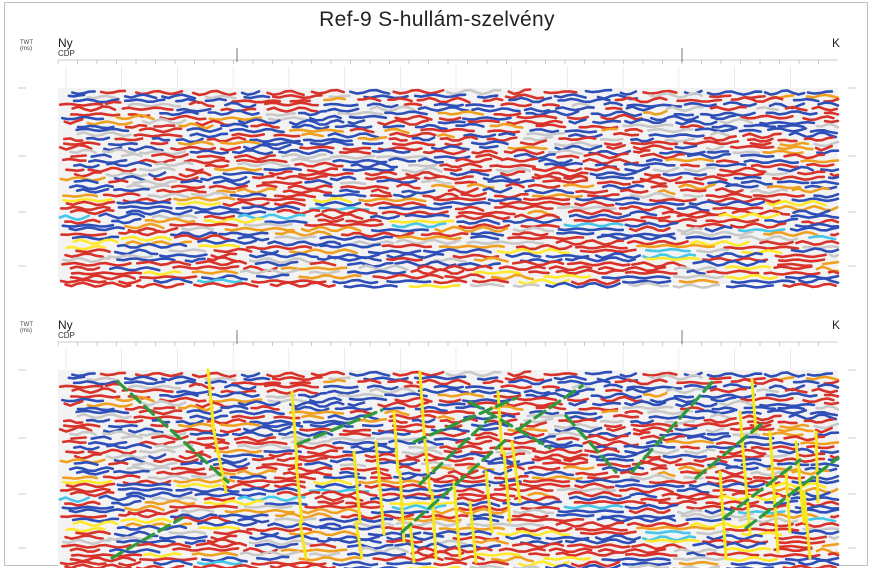 Image resolution: width=874 pixels, height=570 pixels. Describe the element at coordinates (66, 53) in the screenshot. I see `cdp-label: CDP` at that location.